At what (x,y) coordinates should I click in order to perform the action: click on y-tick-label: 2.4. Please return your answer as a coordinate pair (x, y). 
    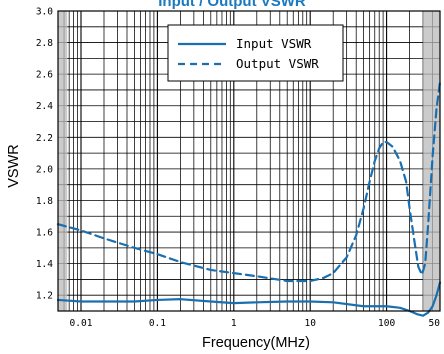
    Looking at the image, I should click on (44, 106).